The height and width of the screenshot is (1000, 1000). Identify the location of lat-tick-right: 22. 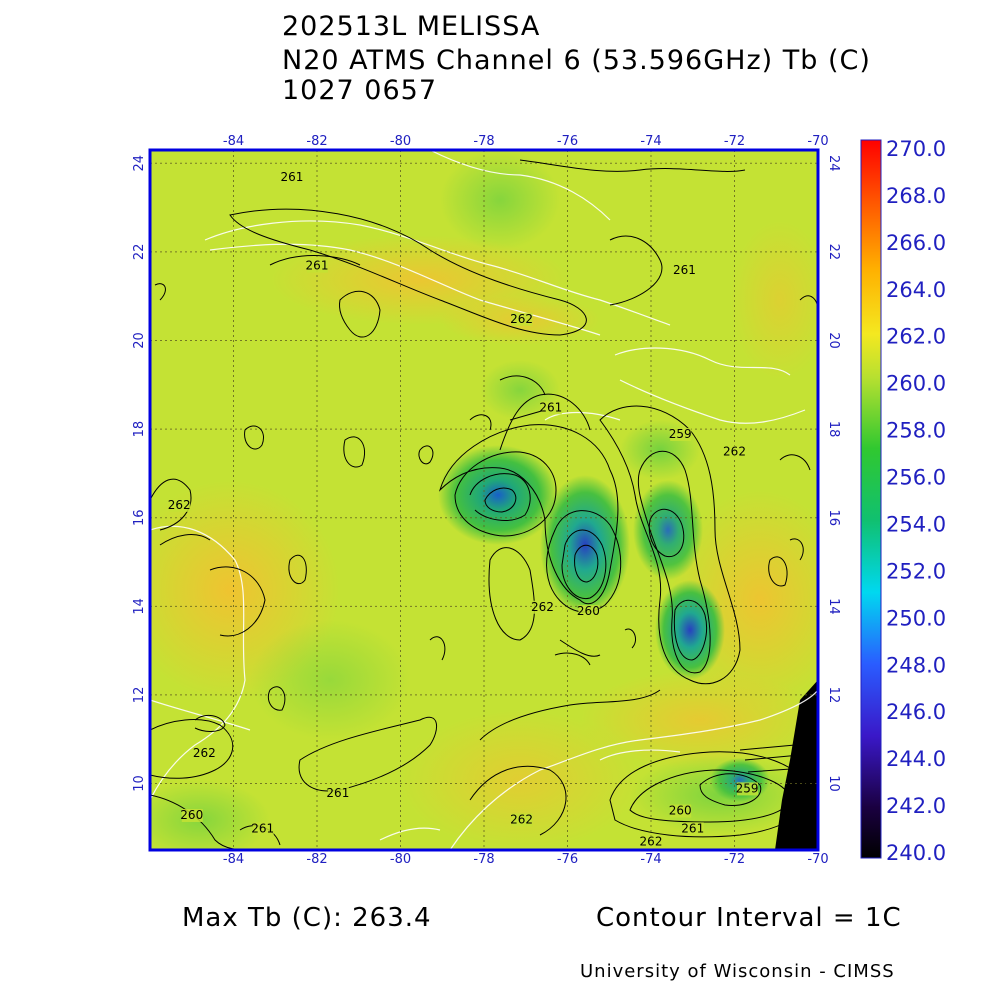
(833, 252).